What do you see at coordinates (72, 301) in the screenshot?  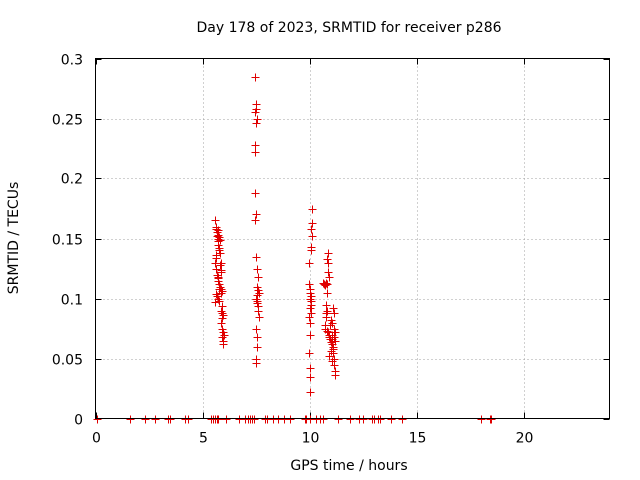 I see `y-tick-label: 0.1` at bounding box center [72, 301].